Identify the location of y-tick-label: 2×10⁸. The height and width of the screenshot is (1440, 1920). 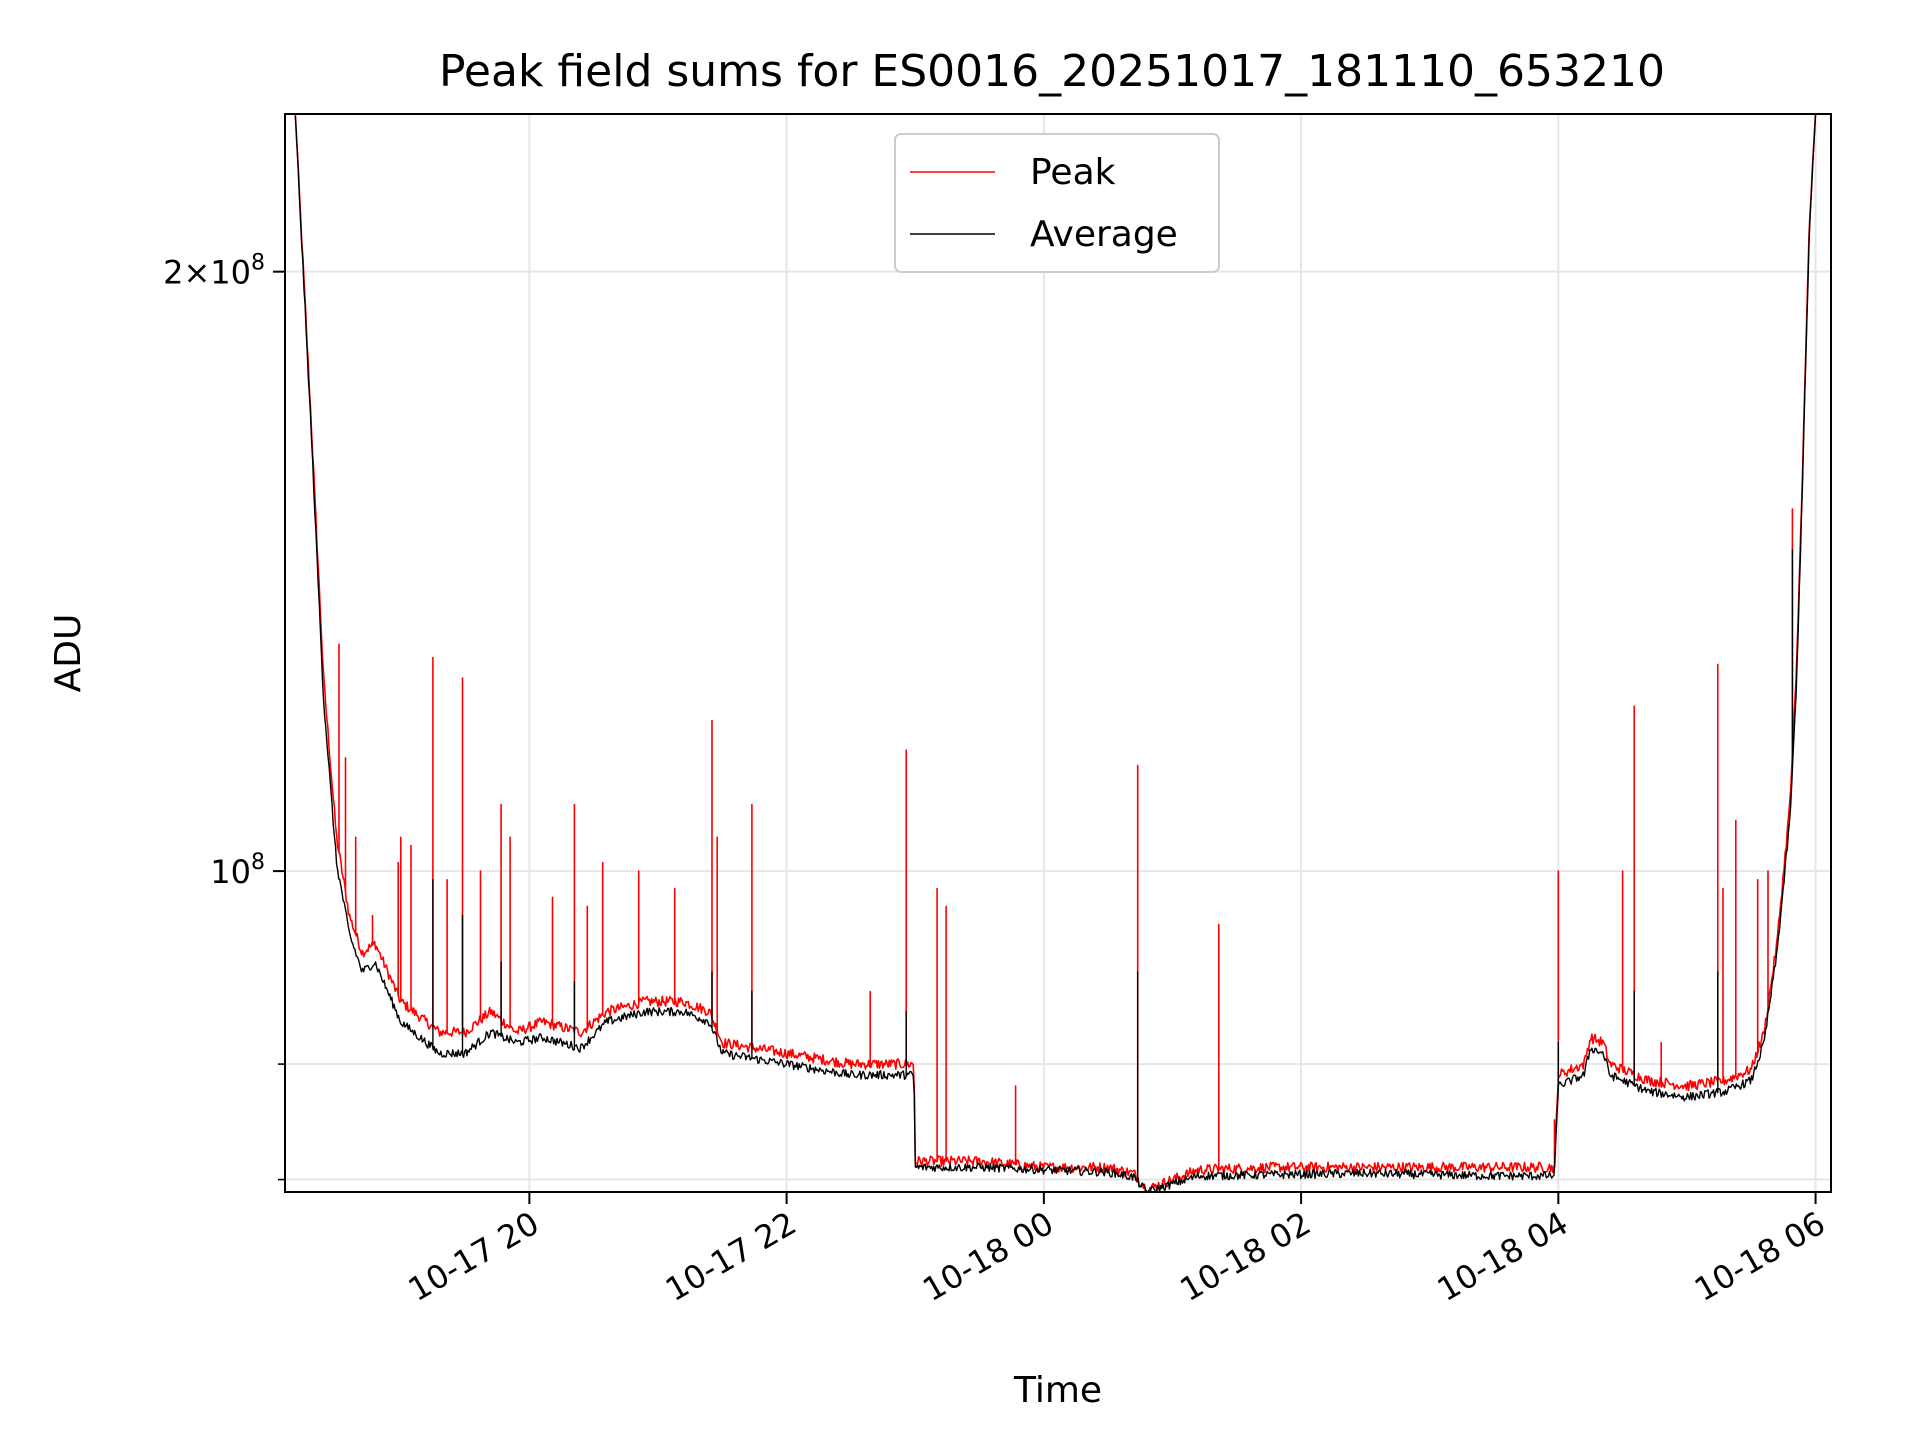
(214, 271).